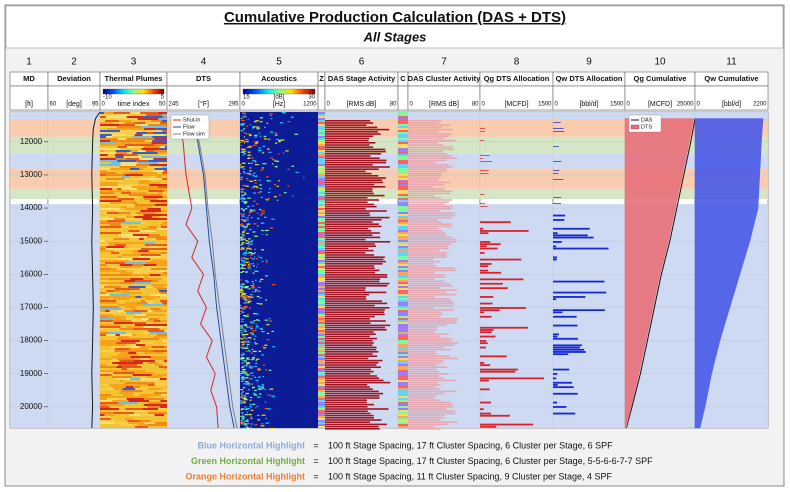 The image size is (790, 492). What do you see at coordinates (475, 105) in the screenshot?
I see `scale-max: 80` at bounding box center [475, 105].